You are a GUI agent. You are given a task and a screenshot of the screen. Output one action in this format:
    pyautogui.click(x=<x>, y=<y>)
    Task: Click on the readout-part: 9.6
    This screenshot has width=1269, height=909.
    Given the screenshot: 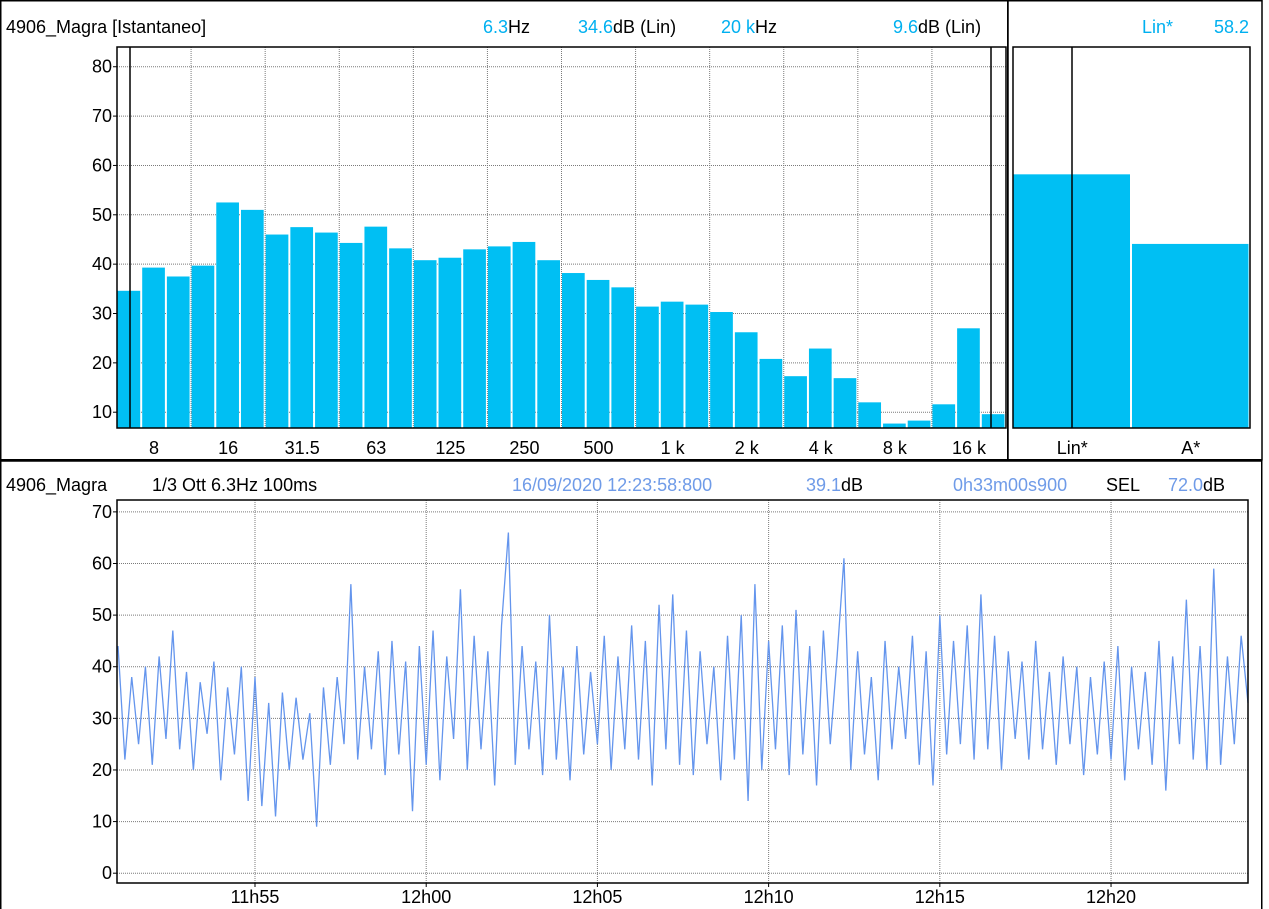 What is the action you would take?
    pyautogui.click(x=905, y=27)
    